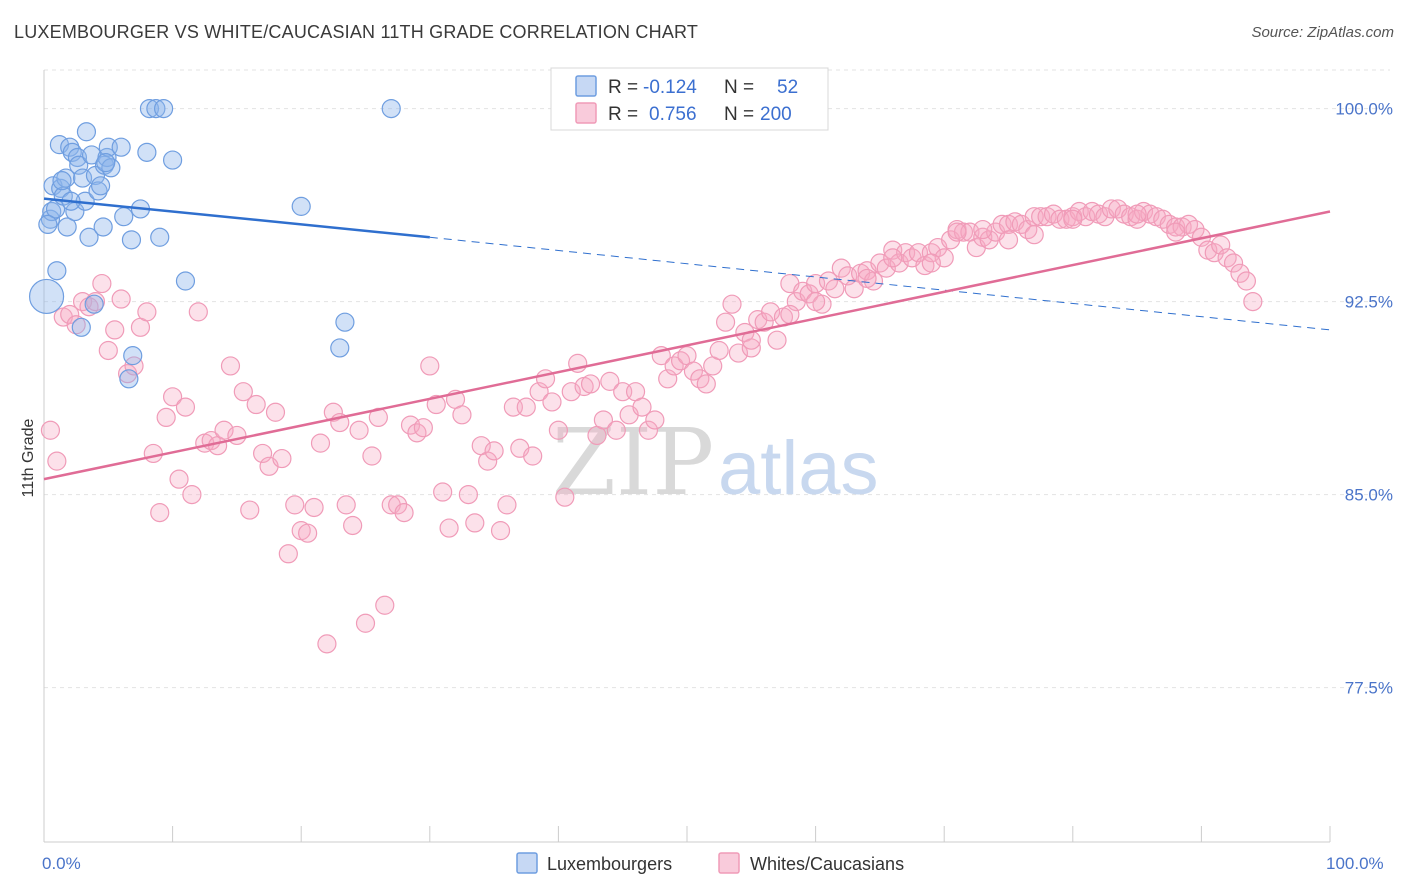  I want to click on x-tick-label-max: 100.0%, so click(1355, 863).